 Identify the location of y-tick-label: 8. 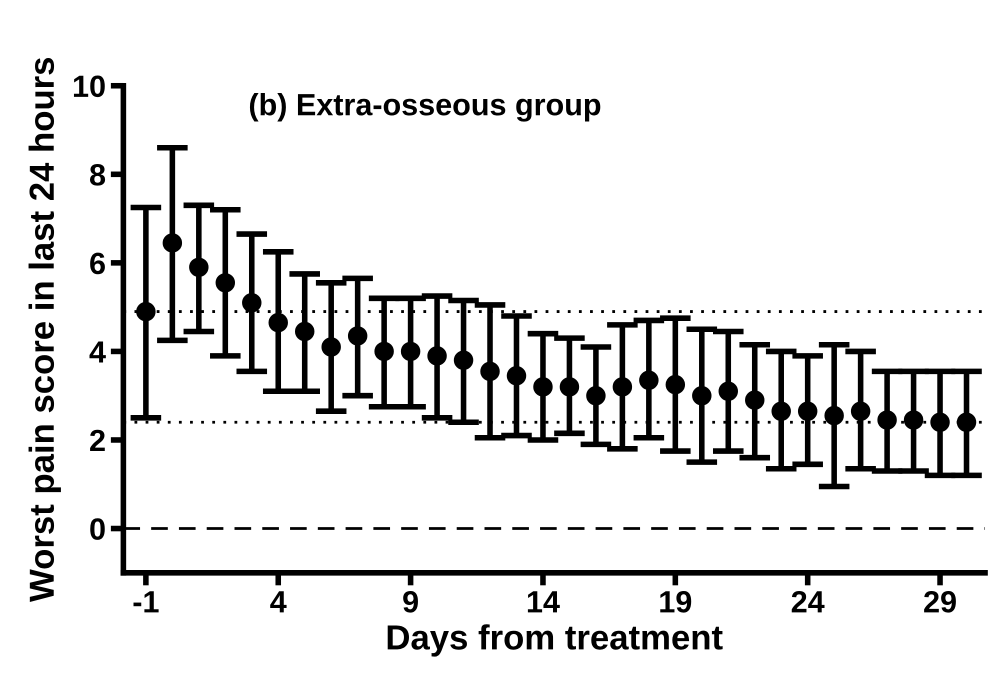
(98, 175).